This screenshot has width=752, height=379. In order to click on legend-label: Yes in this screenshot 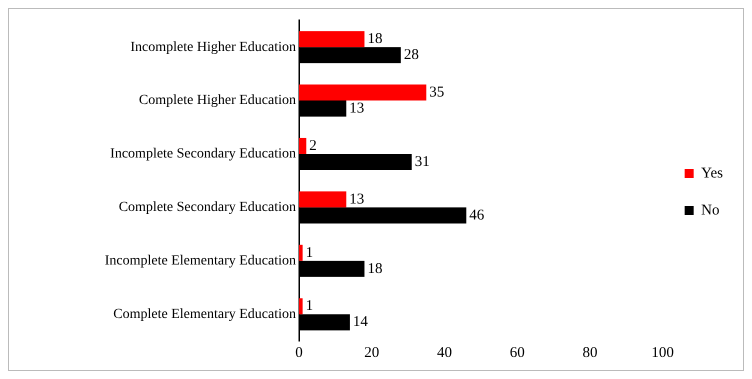, I will do `click(712, 173)`.